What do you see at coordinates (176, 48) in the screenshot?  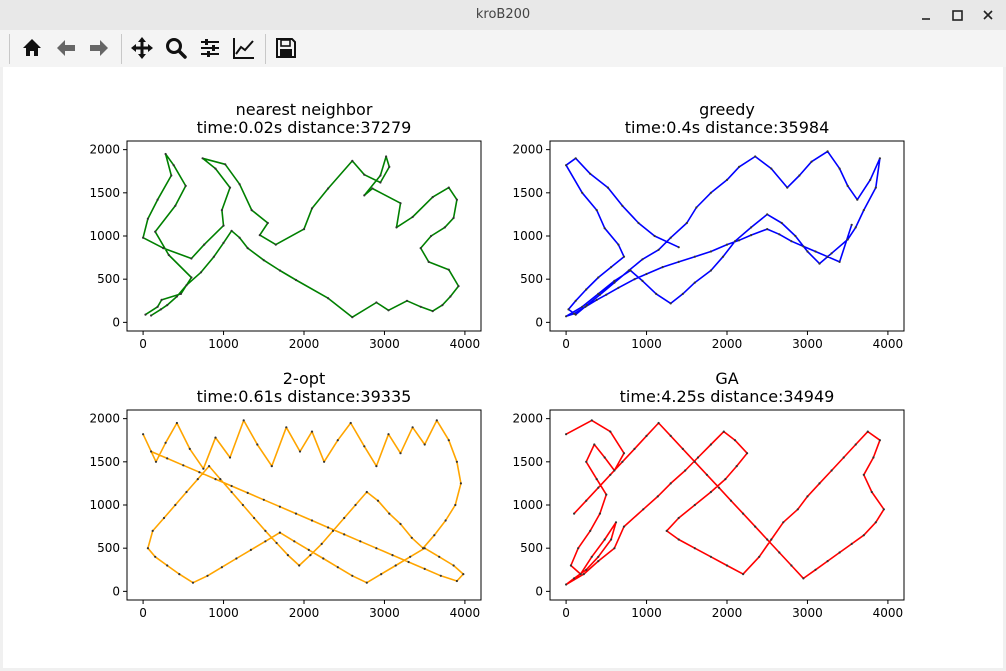 I see `zoom-icon` at bounding box center [176, 48].